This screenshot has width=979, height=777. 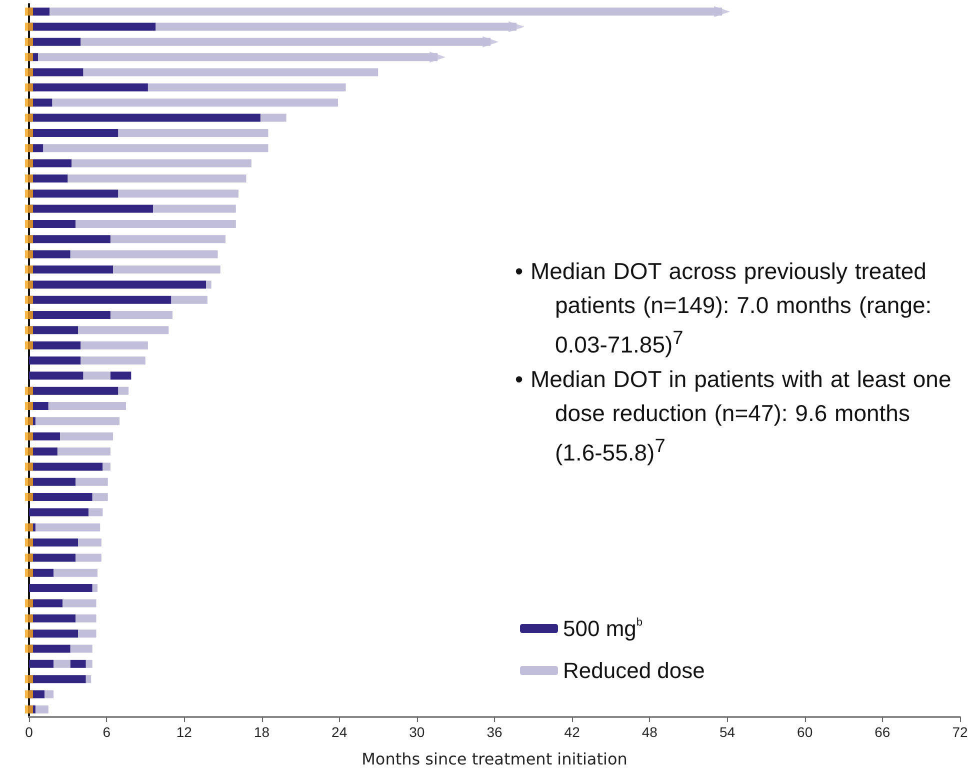 What do you see at coordinates (184, 732) in the screenshot?
I see `x-tick-label: 12` at bounding box center [184, 732].